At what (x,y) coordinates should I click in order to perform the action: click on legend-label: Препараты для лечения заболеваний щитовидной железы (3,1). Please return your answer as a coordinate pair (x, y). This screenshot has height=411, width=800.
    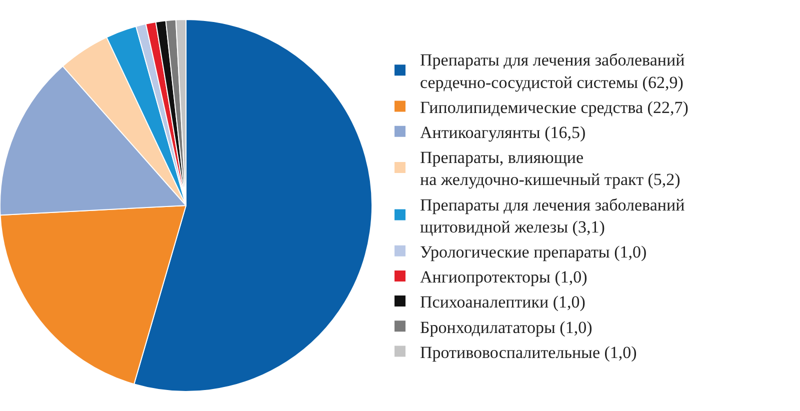
    Looking at the image, I should click on (552, 215).